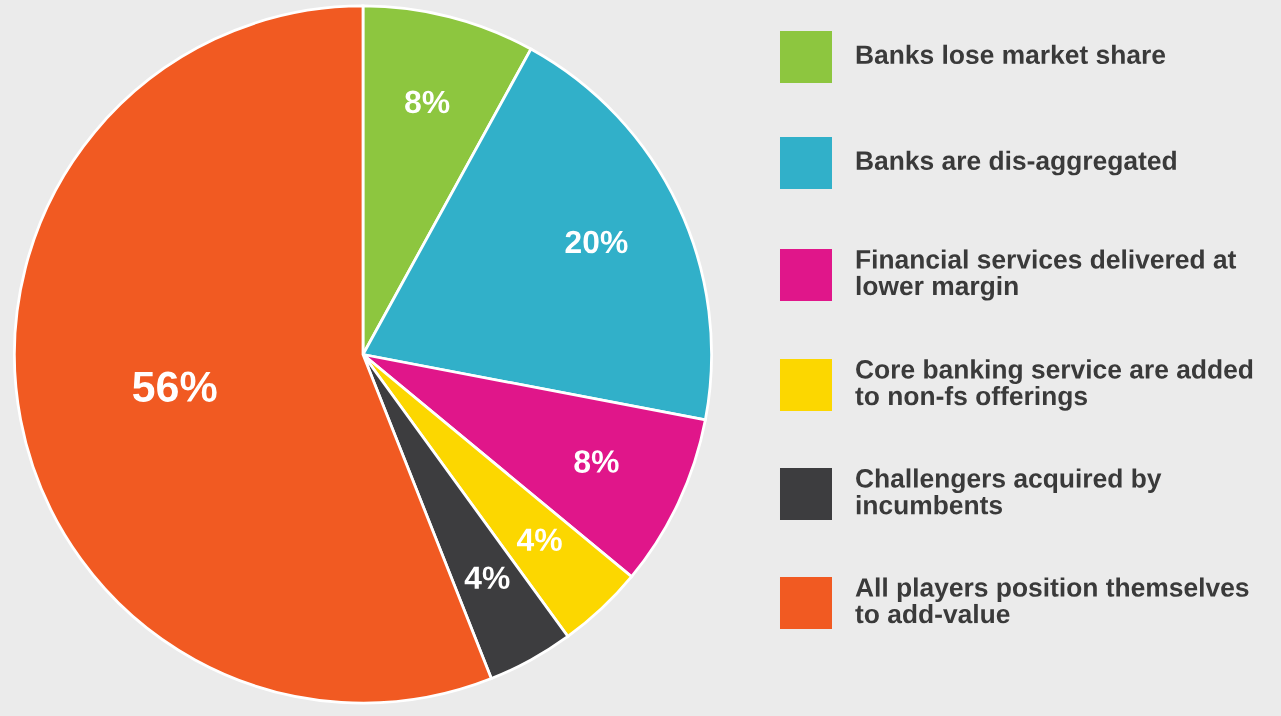  What do you see at coordinates (1052, 600) in the screenshot?
I see `legend-label: All players position themselves to add-value` at bounding box center [1052, 600].